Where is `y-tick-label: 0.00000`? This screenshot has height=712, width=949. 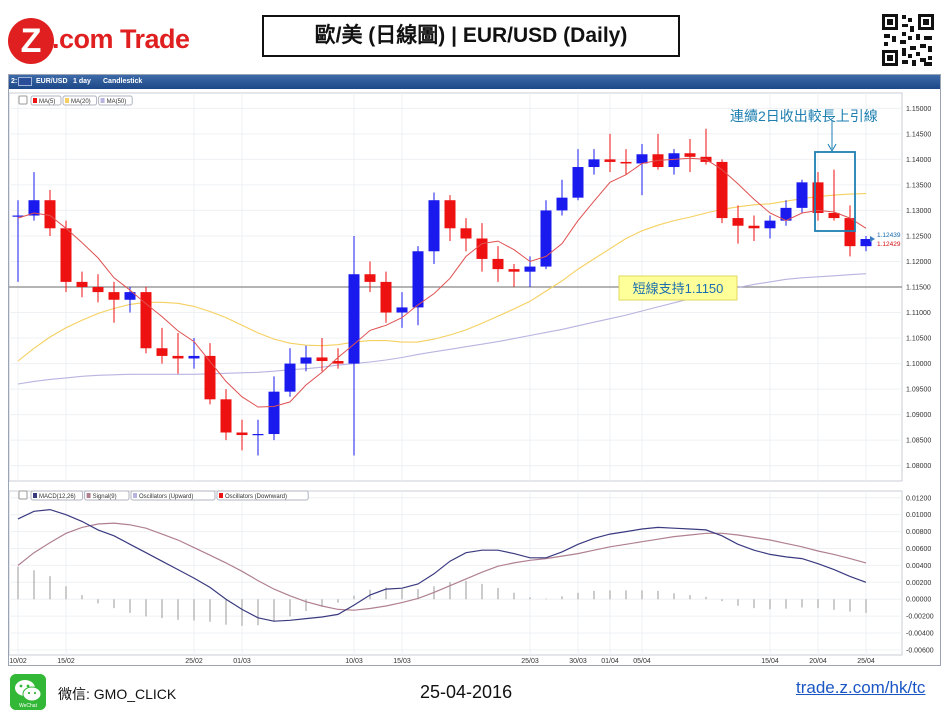
y-tick-label: 0.00000 is located at coordinates (918, 600).